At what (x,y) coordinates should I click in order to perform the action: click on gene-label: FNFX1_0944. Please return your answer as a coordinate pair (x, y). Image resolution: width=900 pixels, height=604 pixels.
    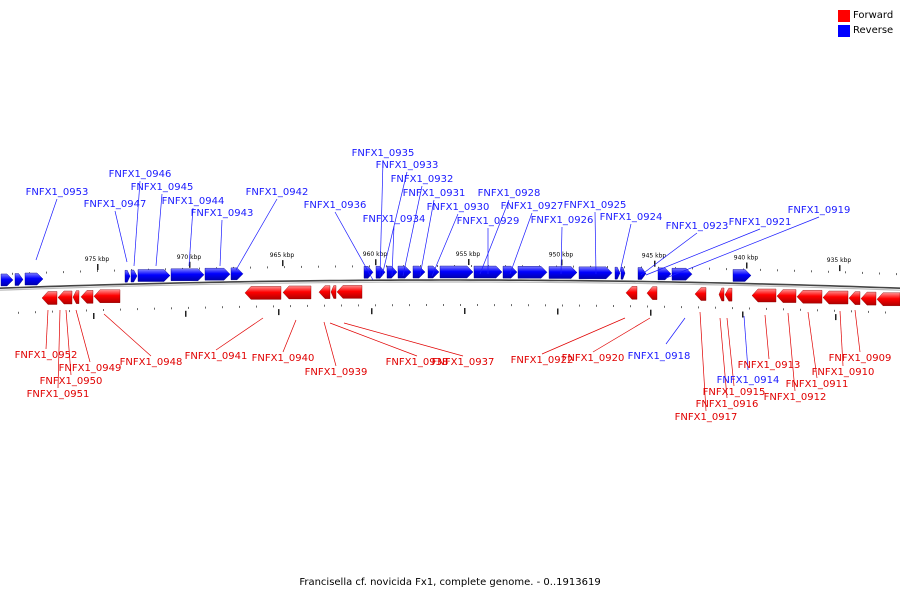
    Looking at the image, I should click on (193, 201).